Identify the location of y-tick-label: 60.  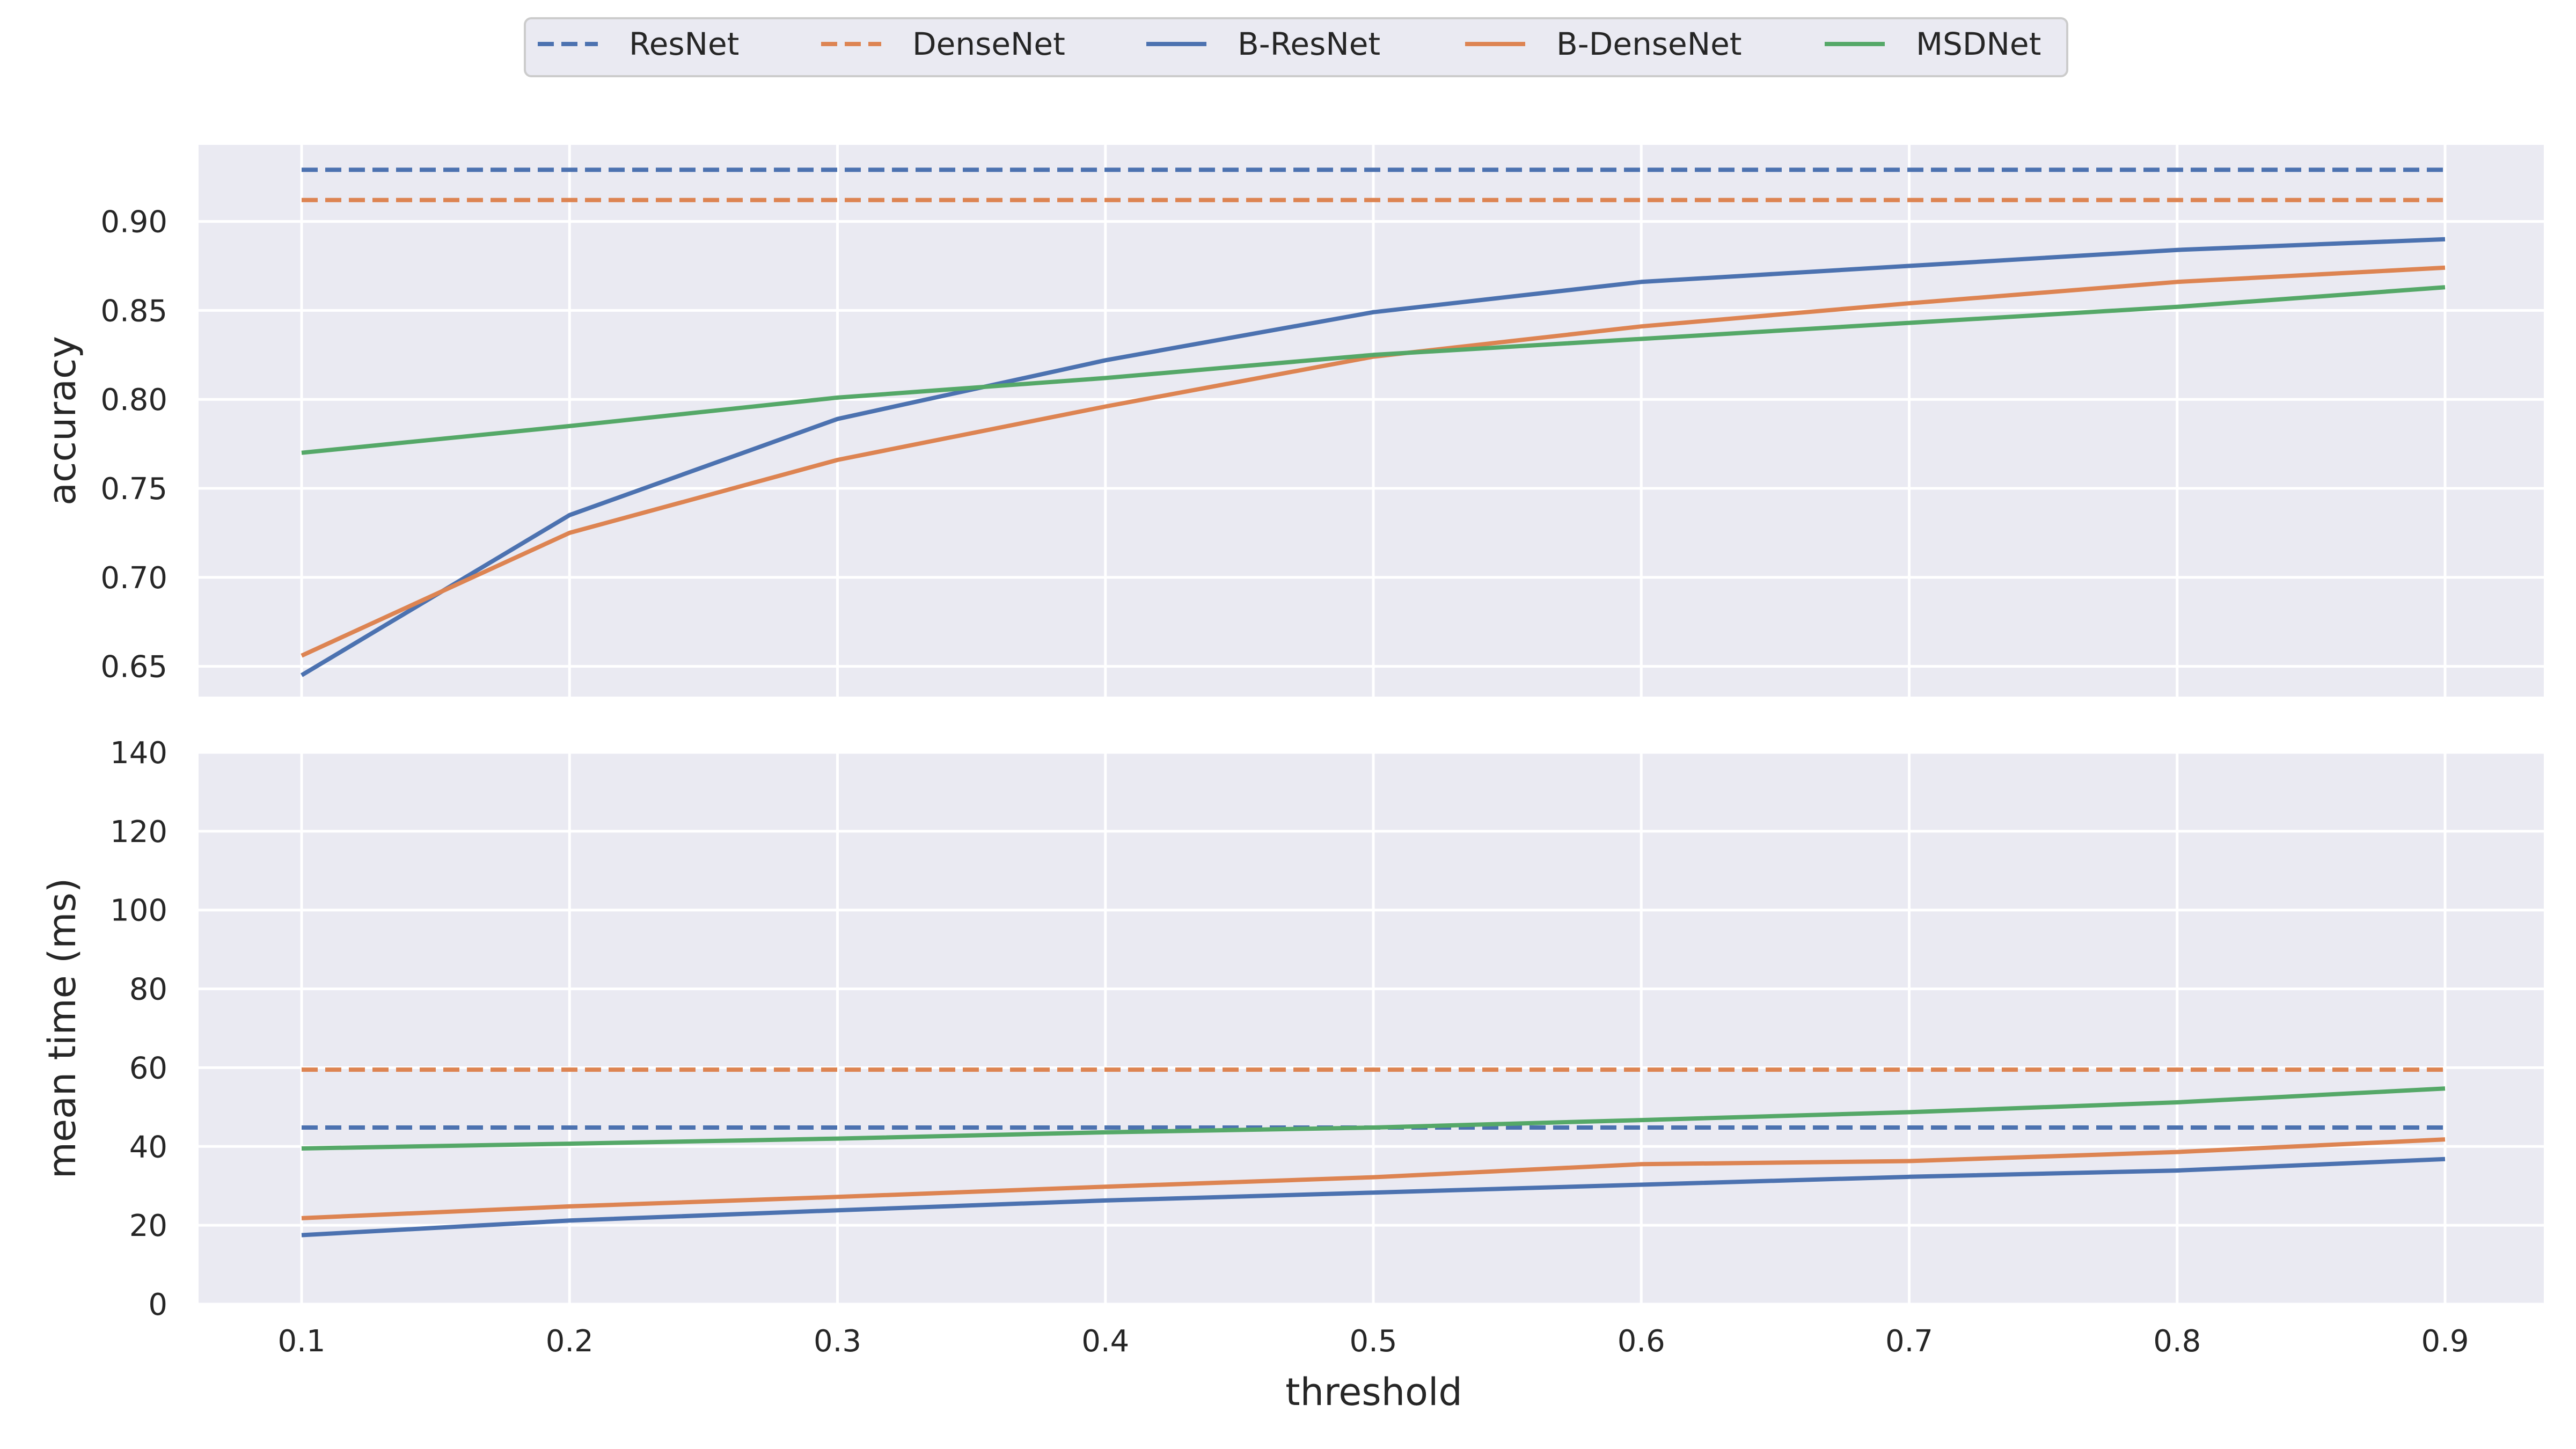
(148, 1068).